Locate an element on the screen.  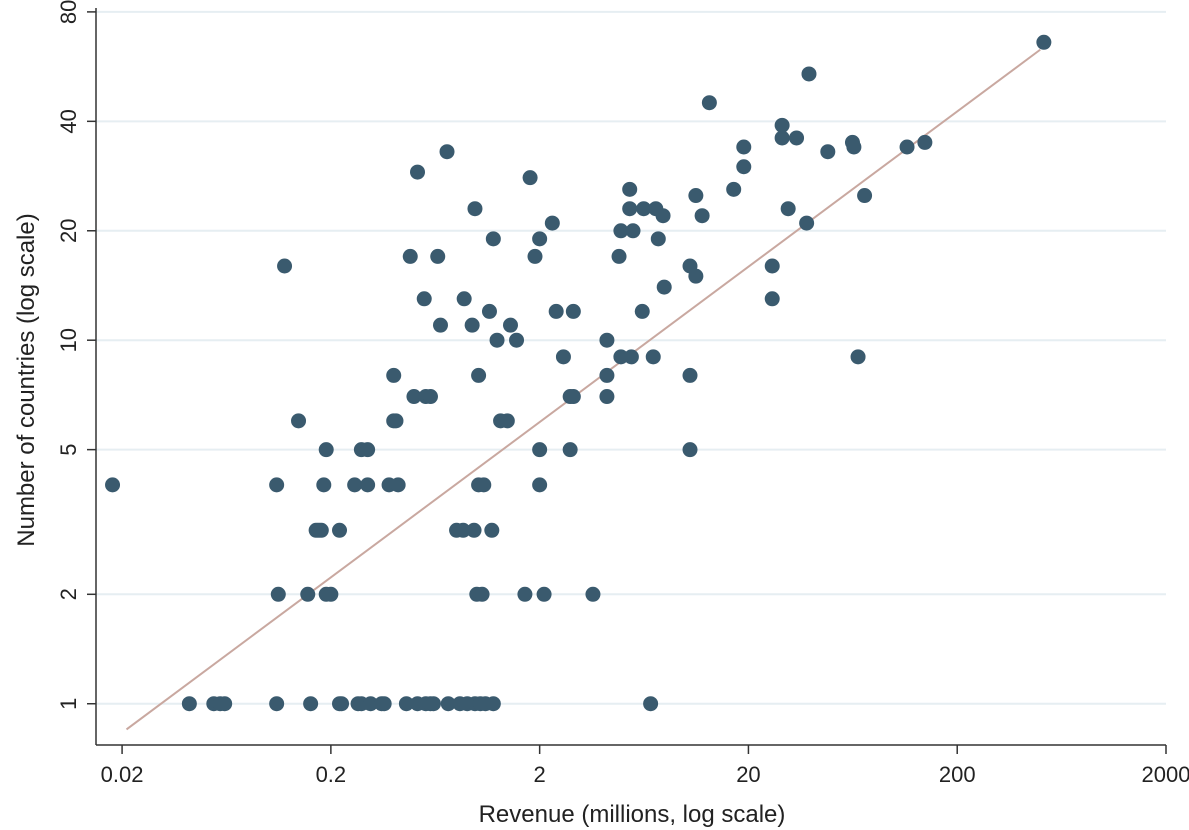
x-tick-label: 2000 is located at coordinates (1165, 774).